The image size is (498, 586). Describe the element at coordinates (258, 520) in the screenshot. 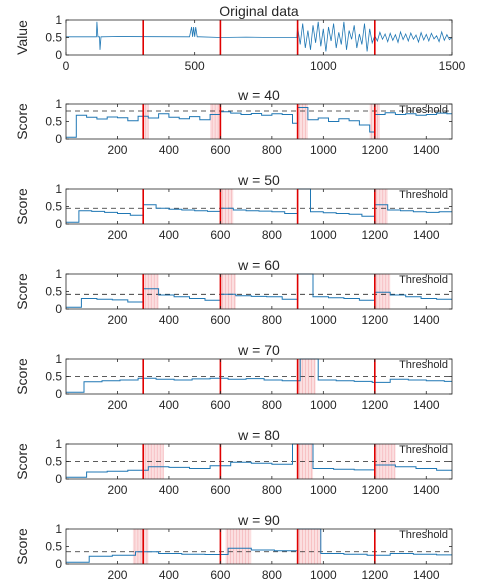

I see `subplot-title: w = 90` at that location.